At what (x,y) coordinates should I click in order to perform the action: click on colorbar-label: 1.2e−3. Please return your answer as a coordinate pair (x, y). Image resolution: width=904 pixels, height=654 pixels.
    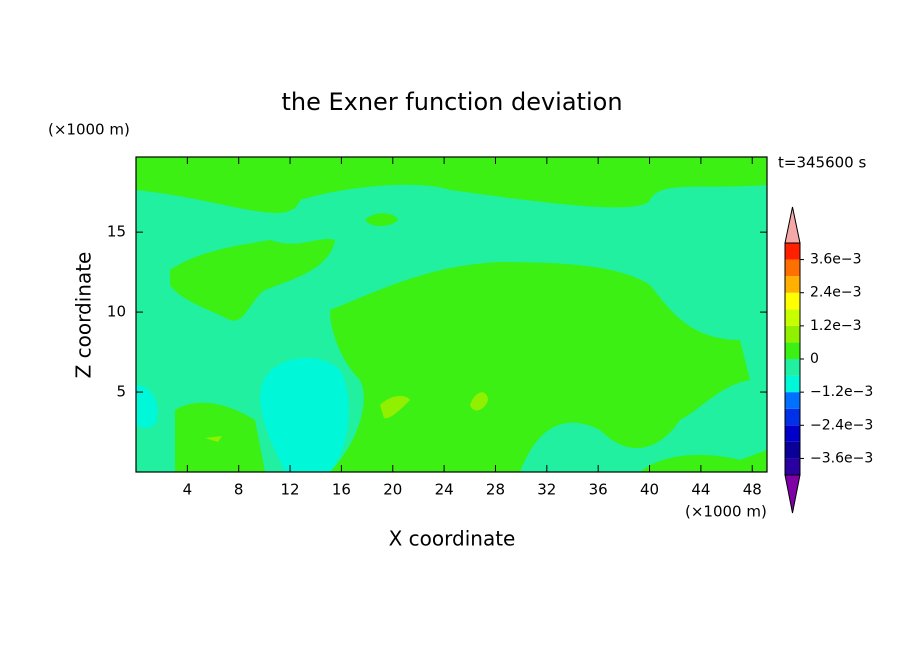
    Looking at the image, I should click on (836, 326).